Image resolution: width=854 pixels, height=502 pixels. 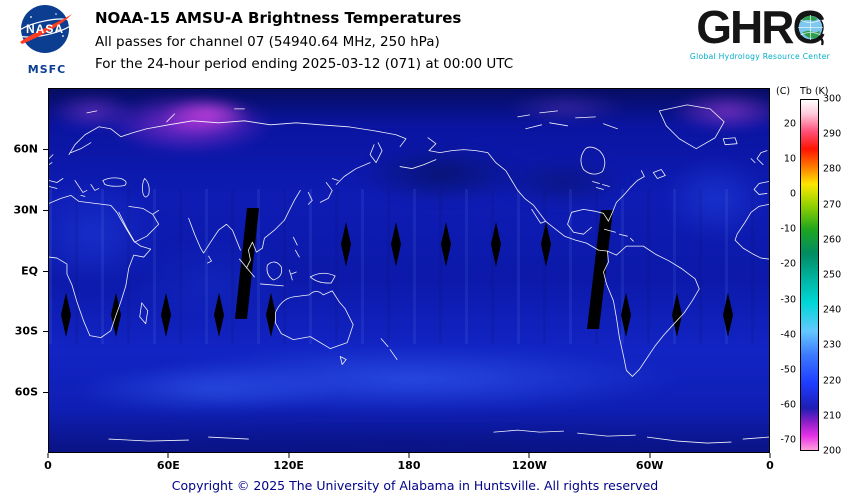 What do you see at coordinates (792, 194) in the screenshot?
I see `colorbar-tick-c: 0` at bounding box center [792, 194].